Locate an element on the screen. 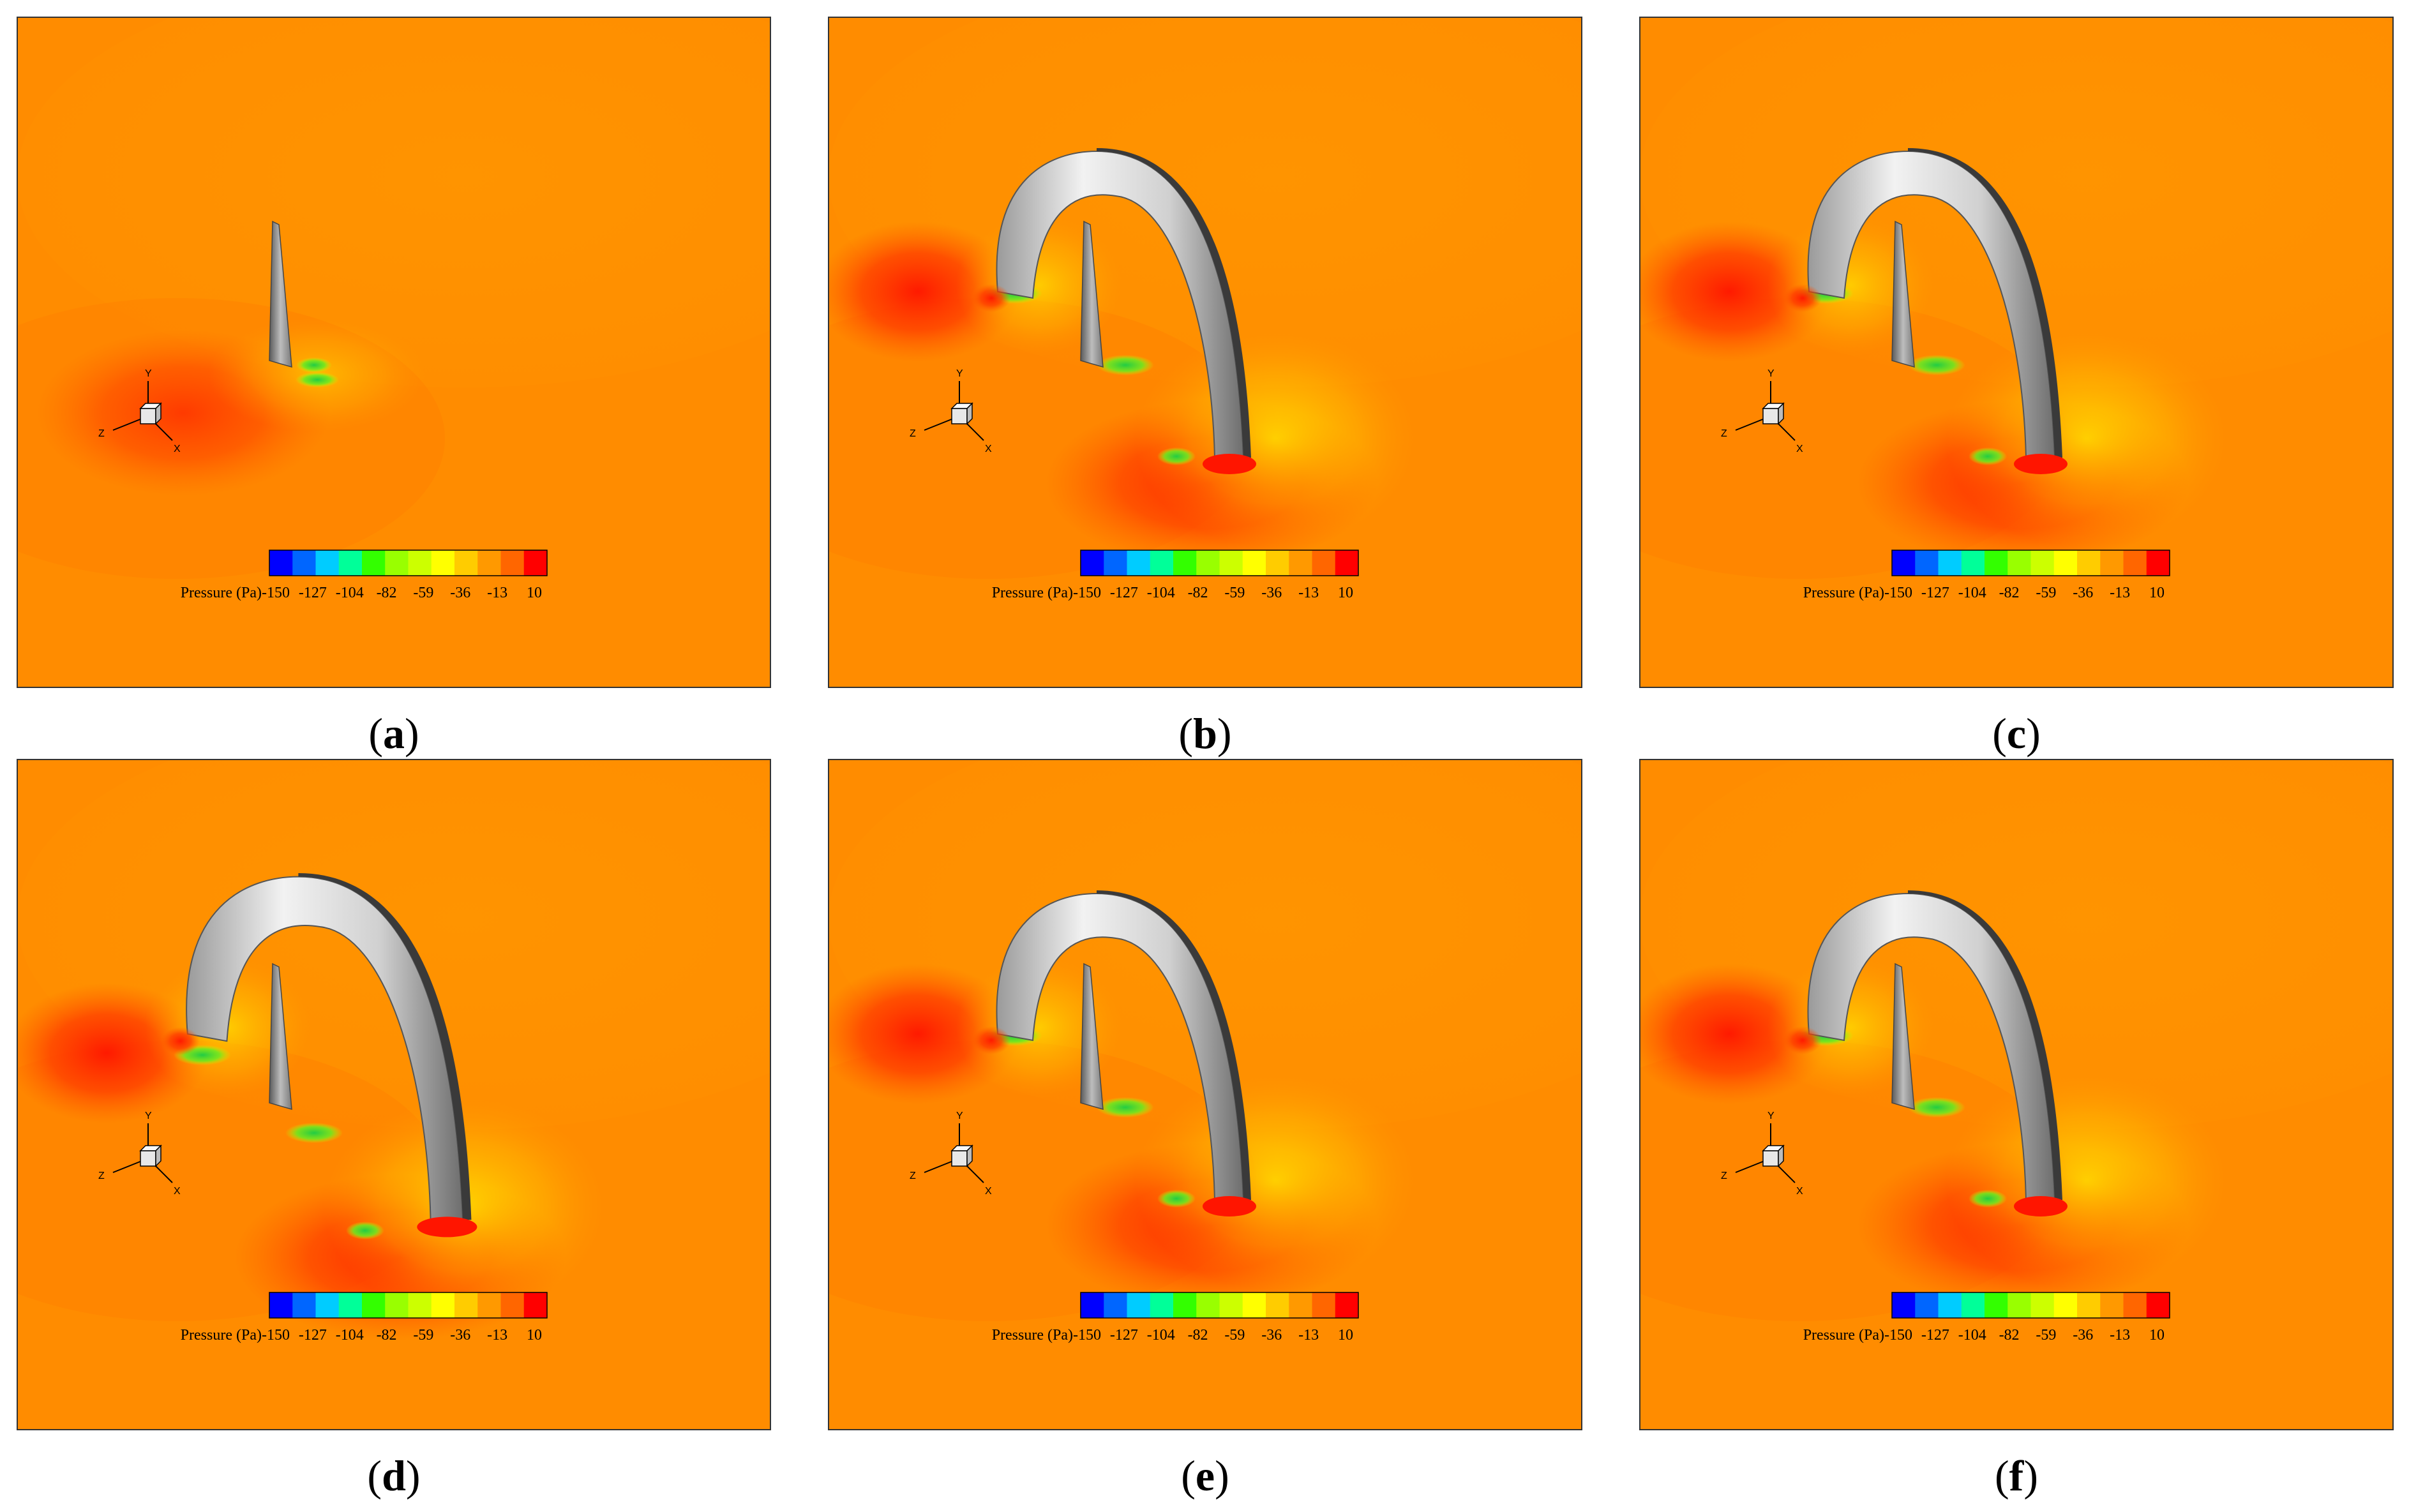 This screenshot has height=1512, width=2409. panel-caption: (d) is located at coordinates (393, 1475).